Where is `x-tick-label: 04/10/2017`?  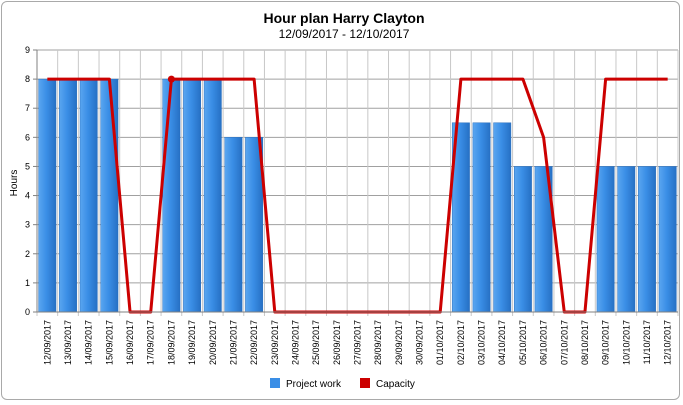
x-tick-label: 04/10/2017 is located at coordinates (502, 342).